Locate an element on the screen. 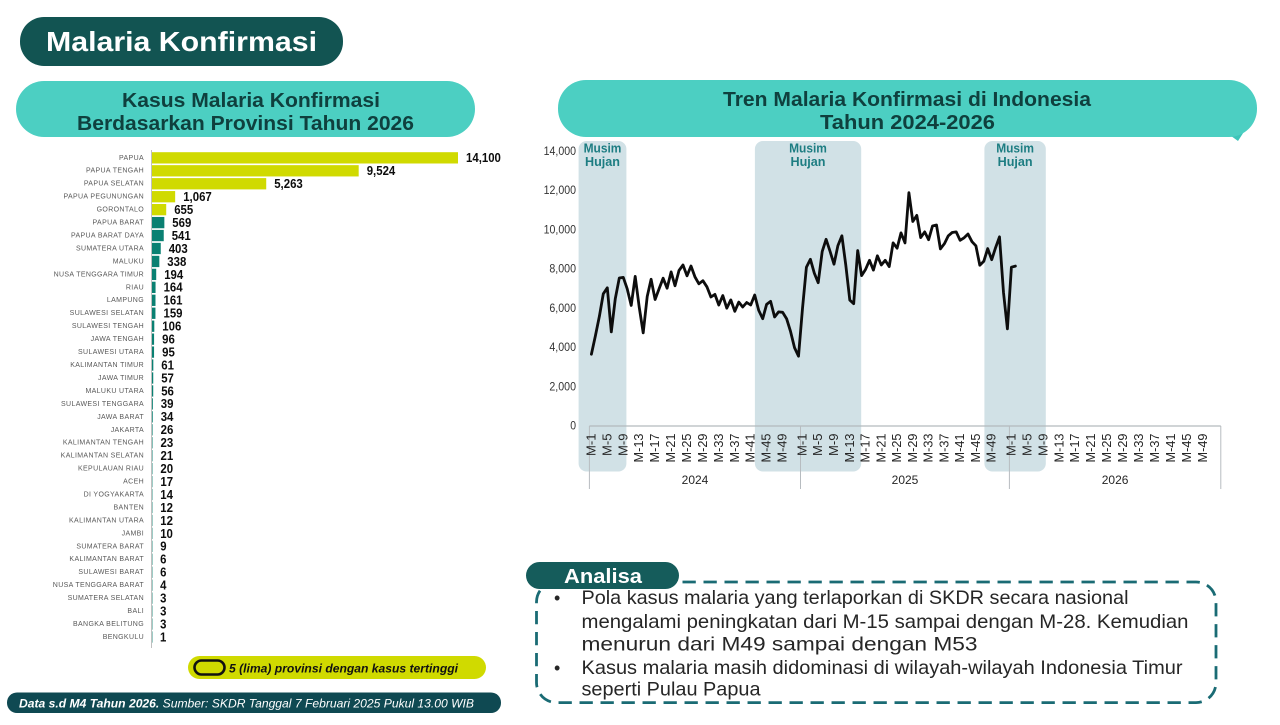  svg-text:5 (lima) provinsi dengan kasus: 5 (lima) provinsi dengan kasus tertinggi is located at coordinates (344, 669).